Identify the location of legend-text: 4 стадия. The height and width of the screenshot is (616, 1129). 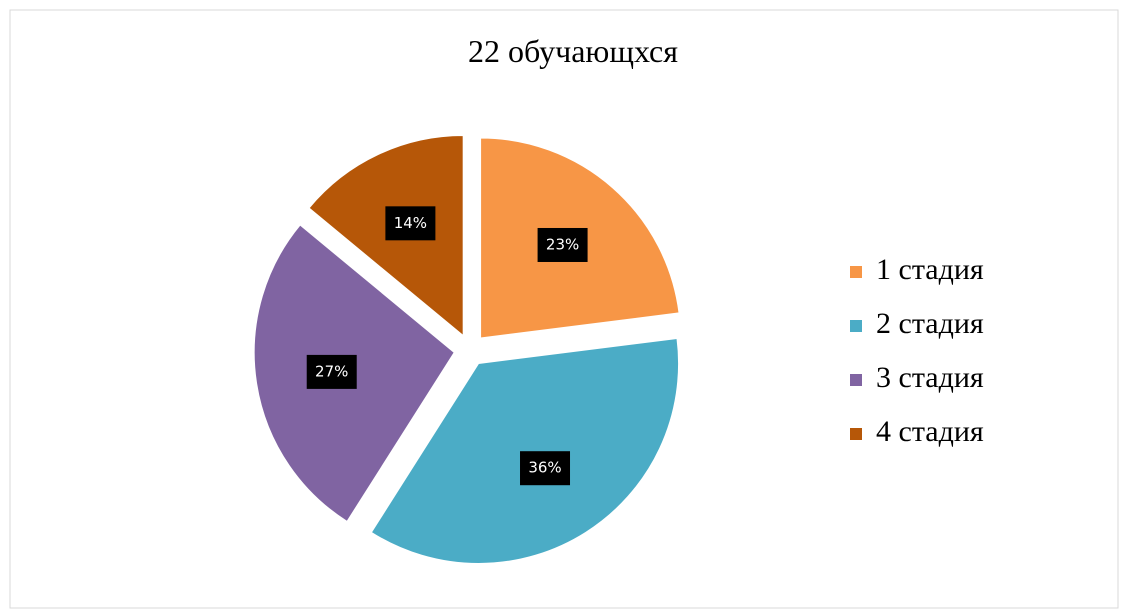
(930, 431).